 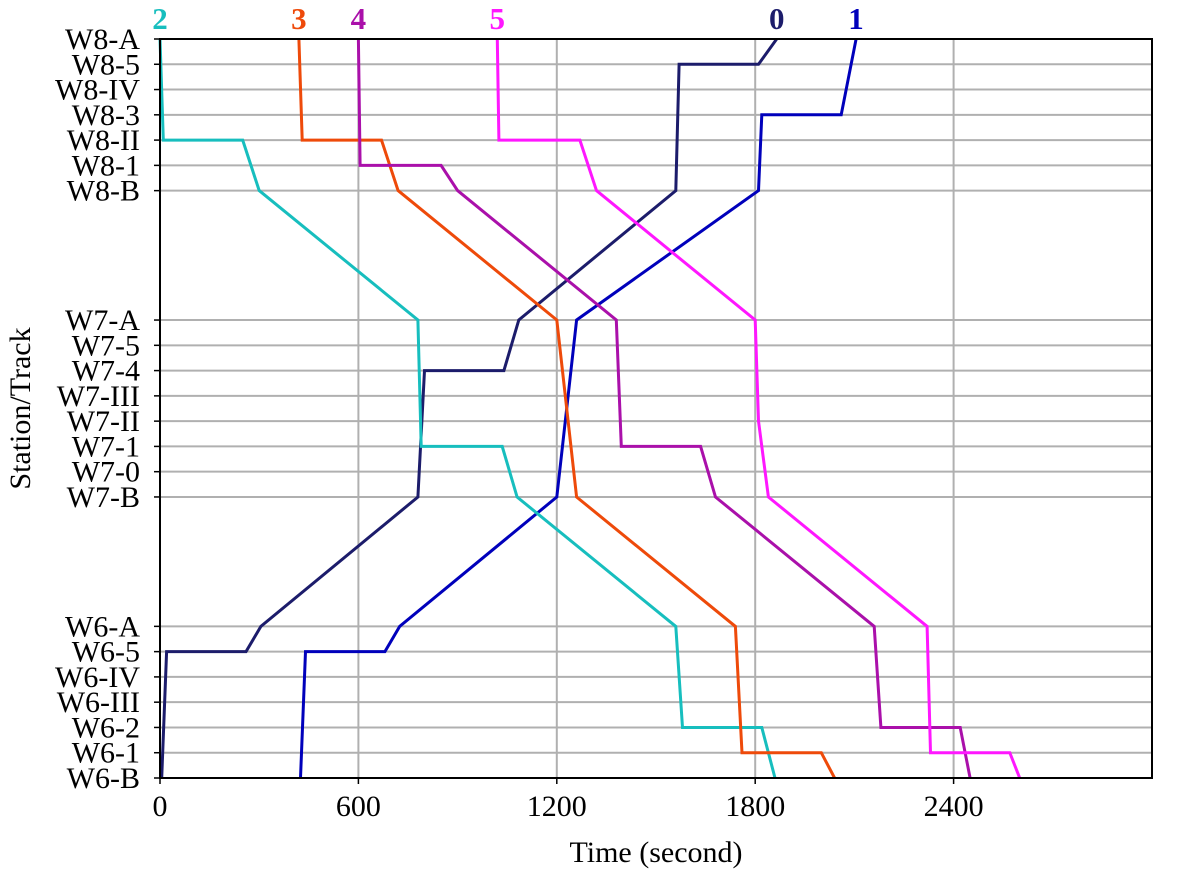 What do you see at coordinates (508, 18) in the screenshot?
I see `train-labels: 0 1 2 3 4 5` at bounding box center [508, 18].